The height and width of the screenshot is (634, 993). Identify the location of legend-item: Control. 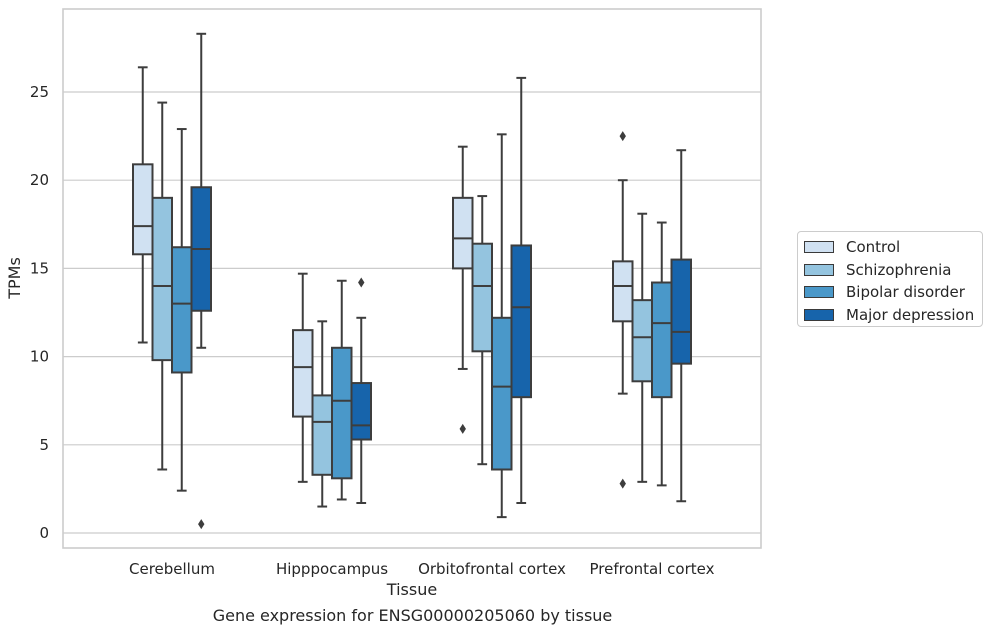
(893, 247).